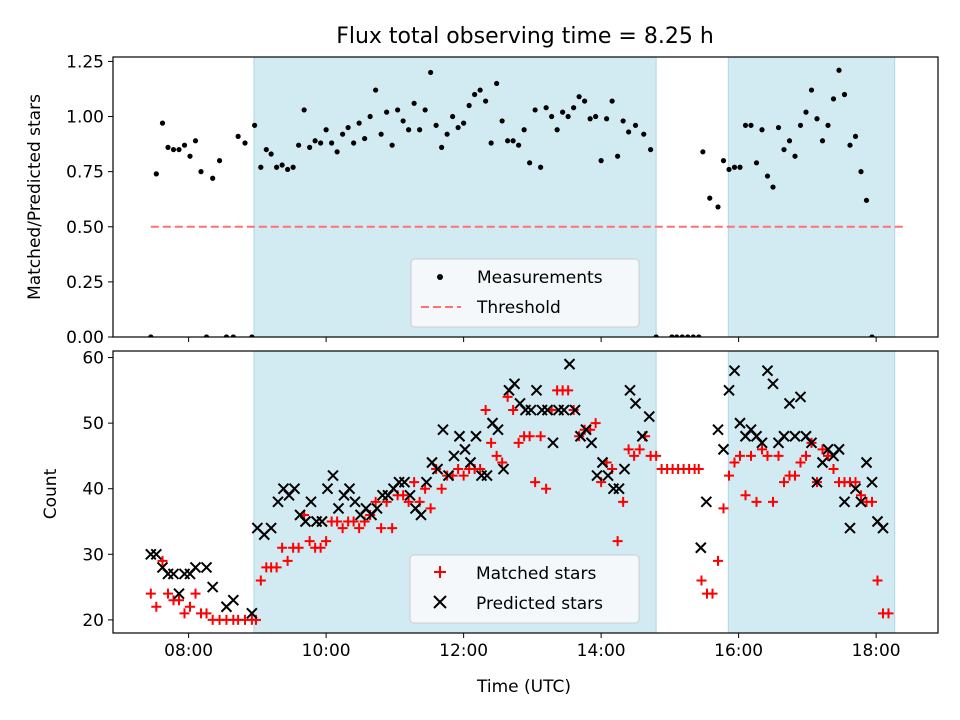 The width and height of the screenshot is (960, 720). What do you see at coordinates (536, 574) in the screenshot?
I see `legend-matched-label: Matched stars` at bounding box center [536, 574].